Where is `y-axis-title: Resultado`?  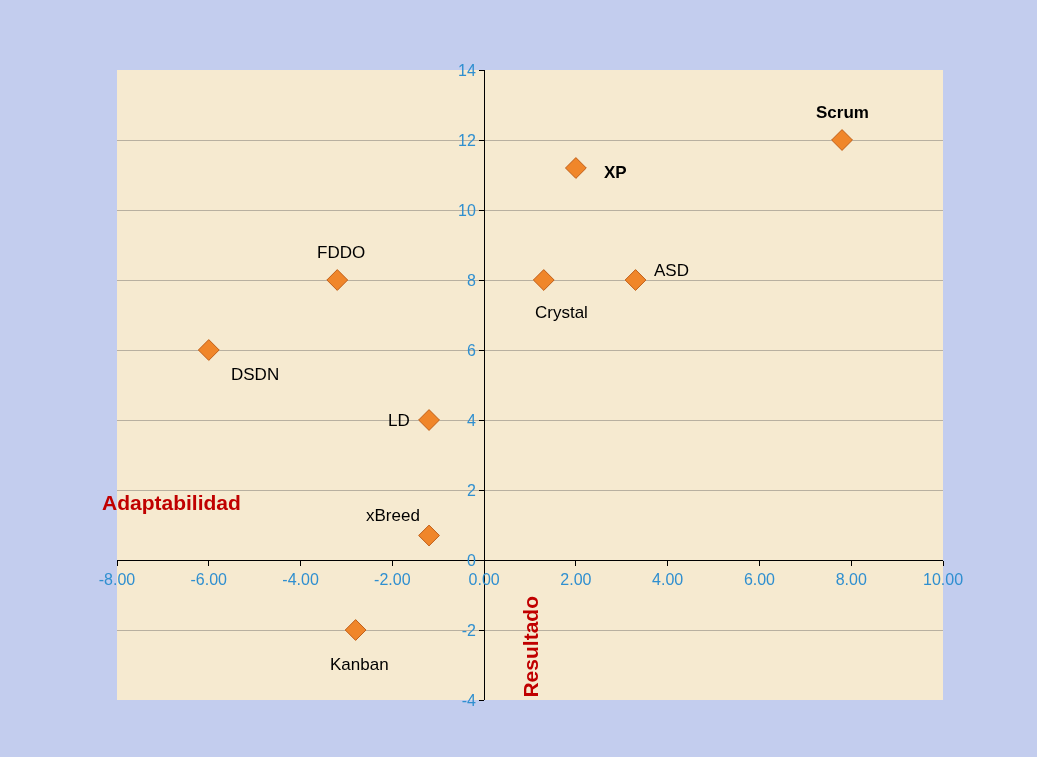
y-axis-title: Resultado is located at coordinates (530, 647).